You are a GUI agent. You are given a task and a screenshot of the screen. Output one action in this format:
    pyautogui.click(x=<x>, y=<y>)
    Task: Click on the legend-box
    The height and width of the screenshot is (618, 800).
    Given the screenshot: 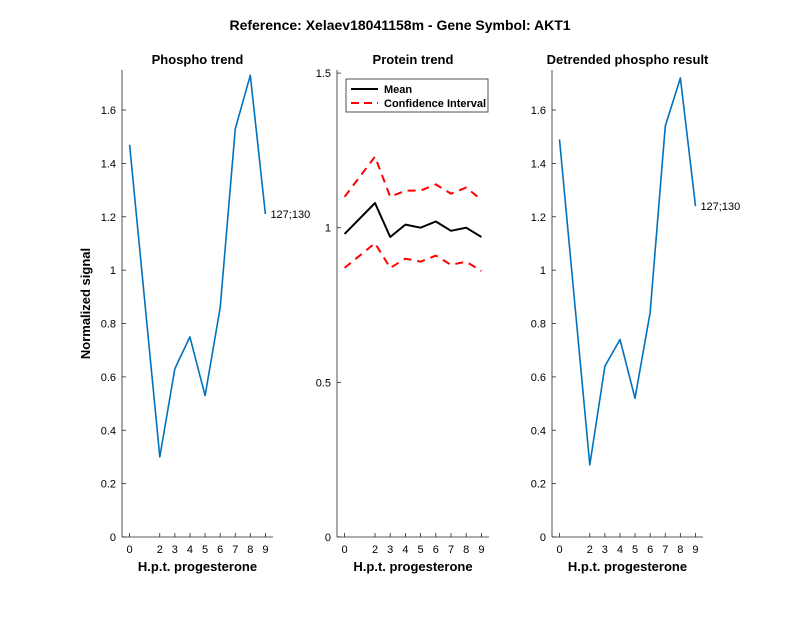 What is the action you would take?
    pyautogui.click(x=417, y=95)
    